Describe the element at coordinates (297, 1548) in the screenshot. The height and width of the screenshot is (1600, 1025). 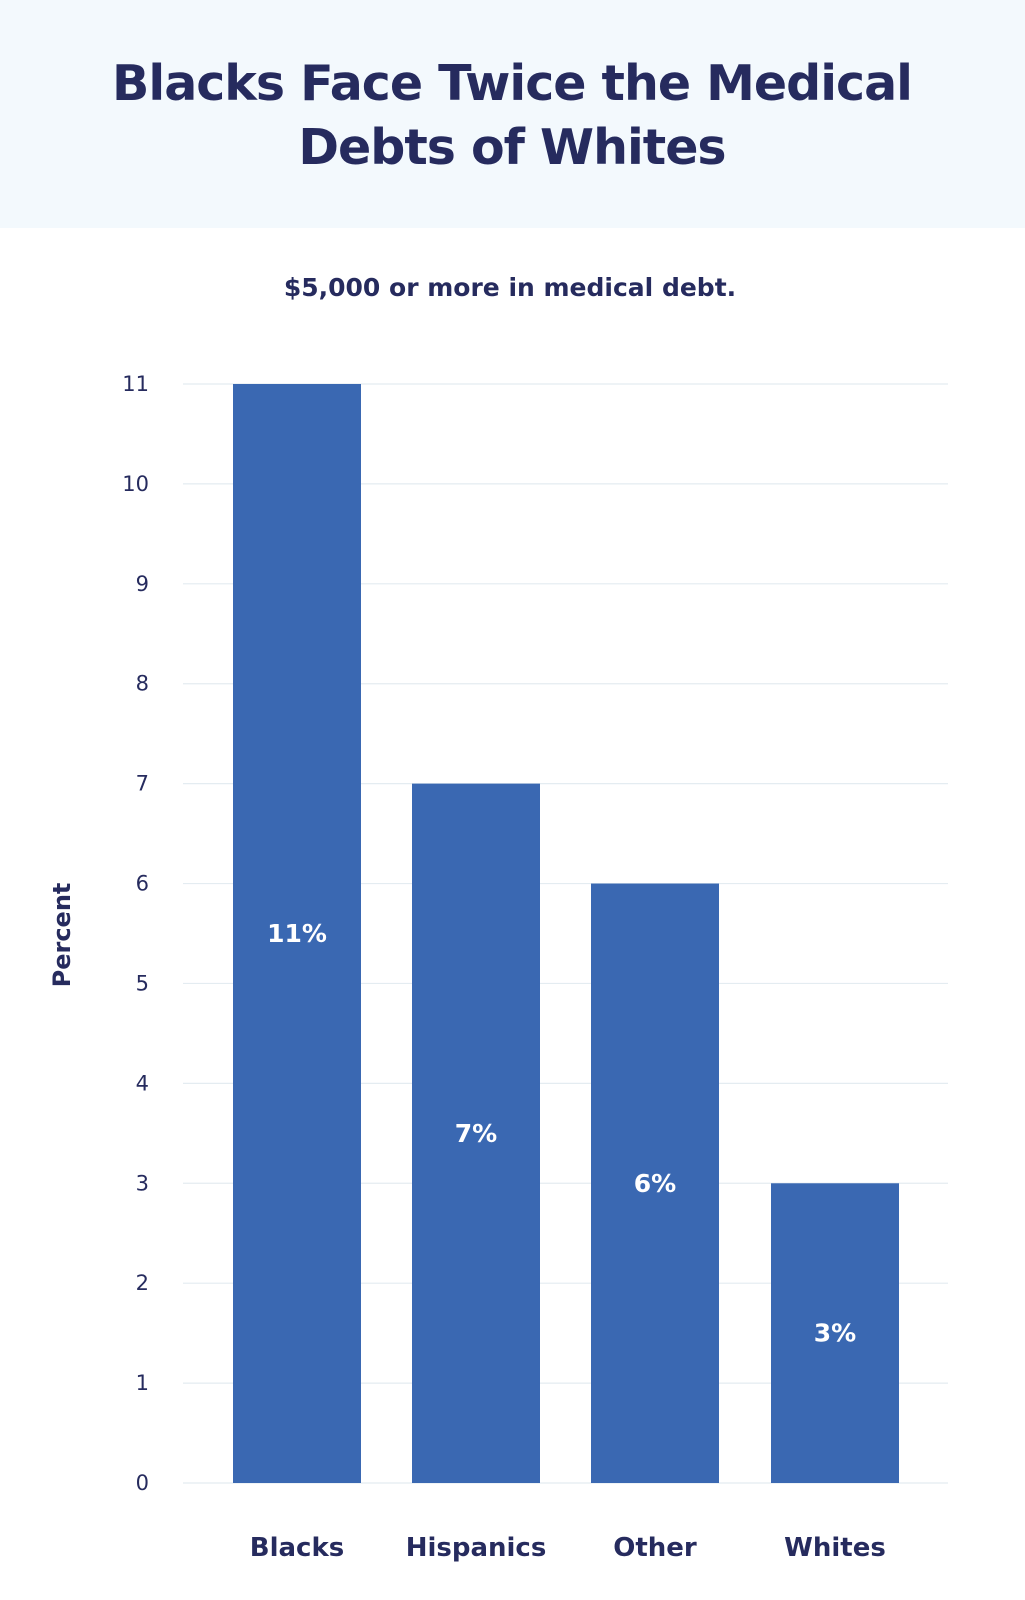
I see `x-category-label: Blacks` at that location.